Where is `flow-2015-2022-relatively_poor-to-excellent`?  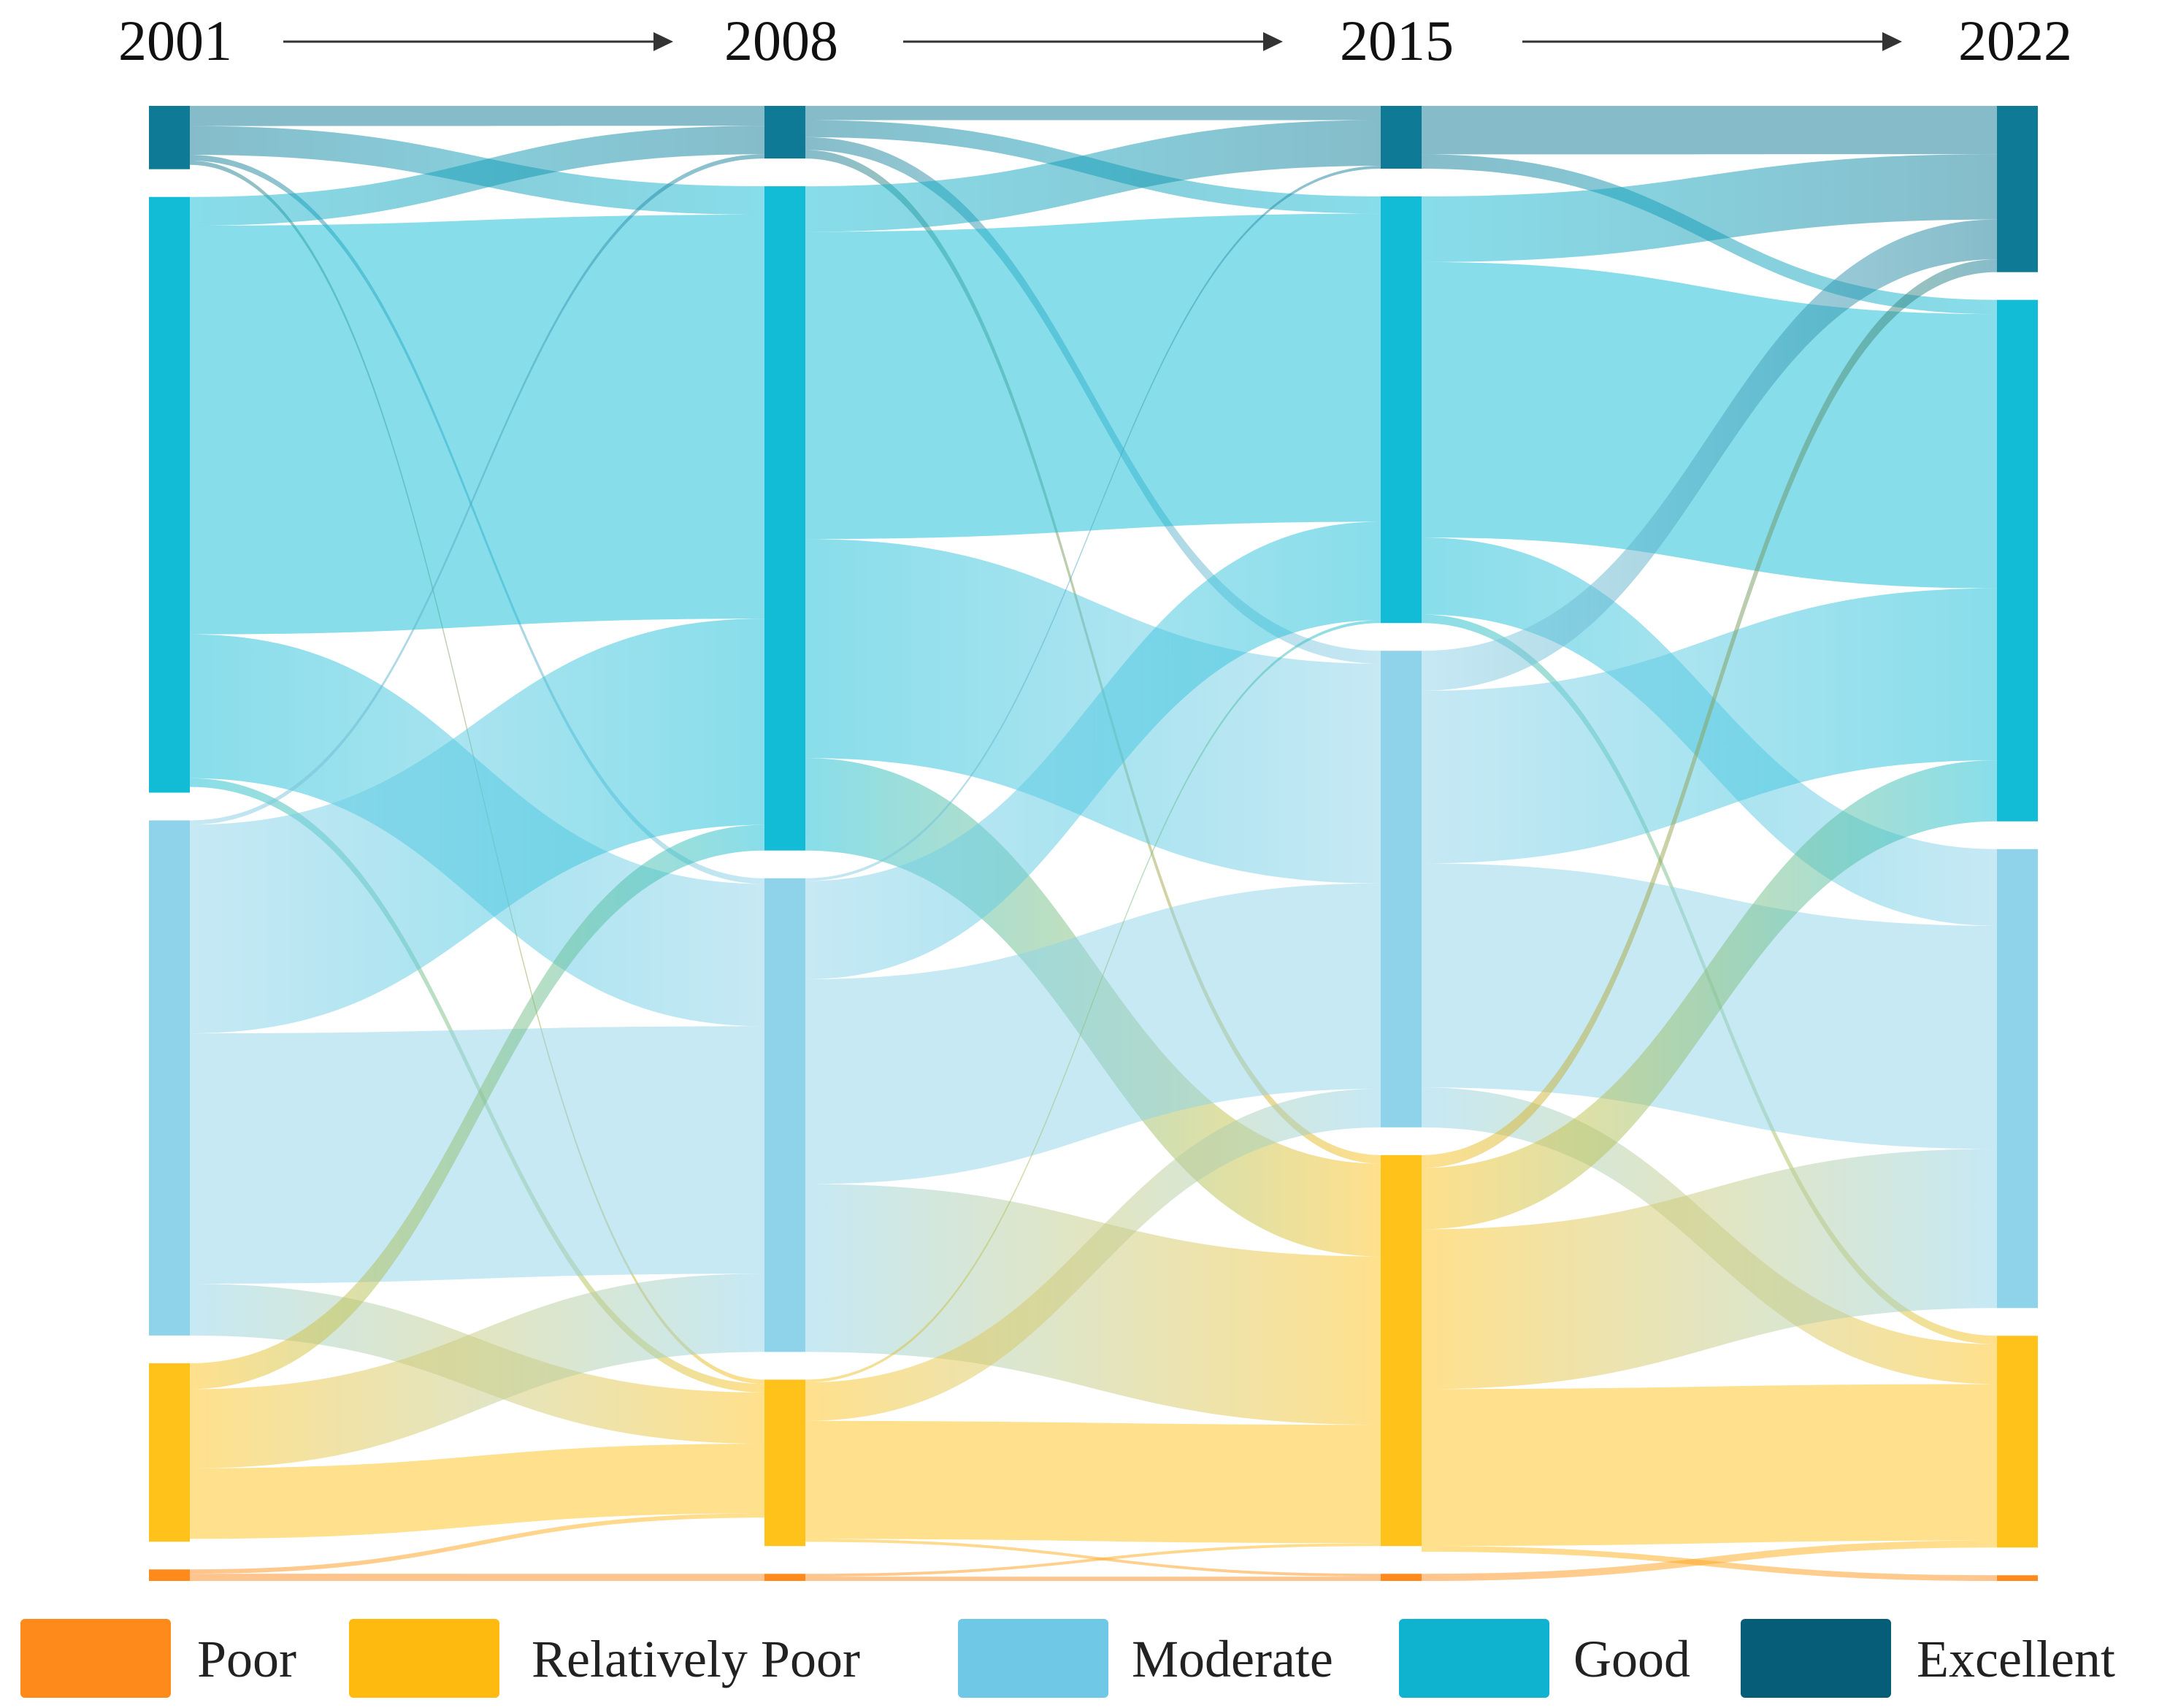 flow-2015-2022-relatively_poor-to-excellent is located at coordinates (1709, 713).